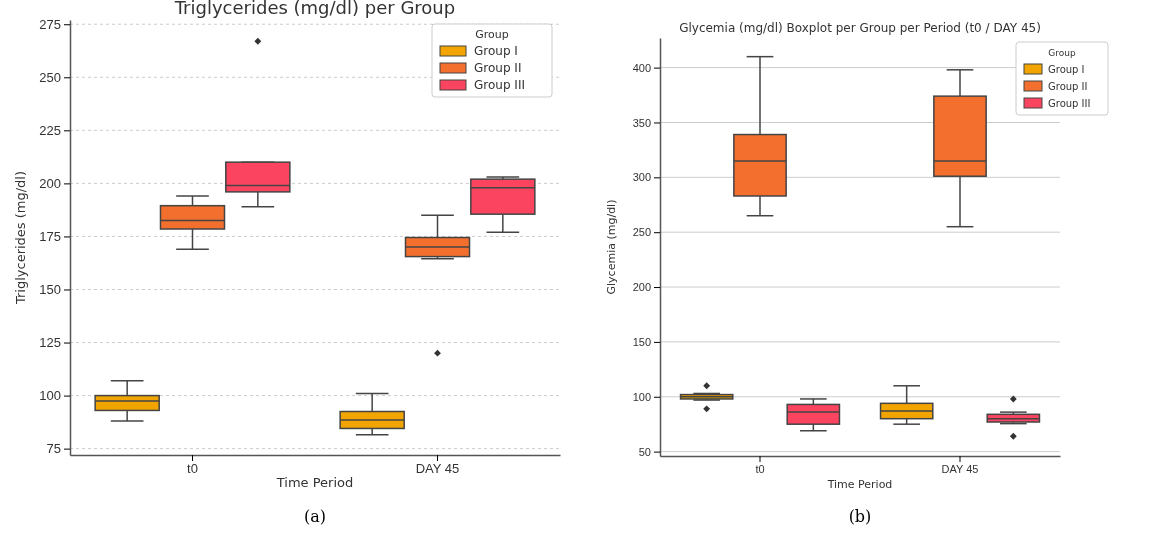  What do you see at coordinates (50, 130) in the screenshot?
I see `y-tick-label: 225` at bounding box center [50, 130].